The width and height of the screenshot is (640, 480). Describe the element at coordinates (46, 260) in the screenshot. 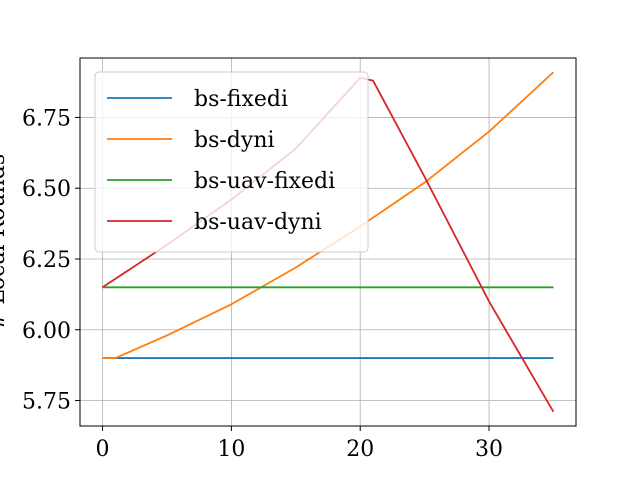

I see `y-tick-label: 6.25` at that location.